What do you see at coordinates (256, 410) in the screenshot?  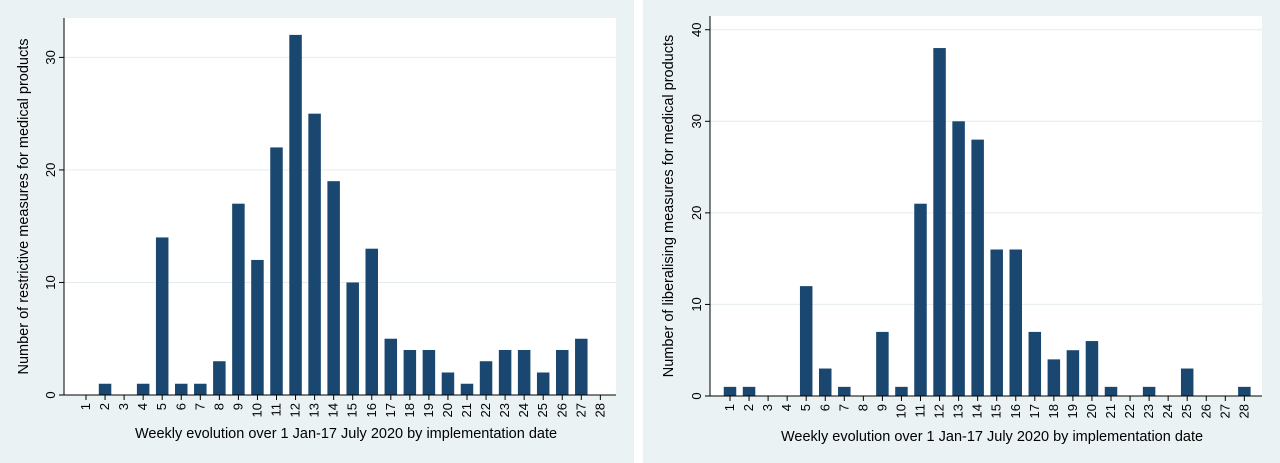 I see `x-tick-label: 10` at bounding box center [256, 410].